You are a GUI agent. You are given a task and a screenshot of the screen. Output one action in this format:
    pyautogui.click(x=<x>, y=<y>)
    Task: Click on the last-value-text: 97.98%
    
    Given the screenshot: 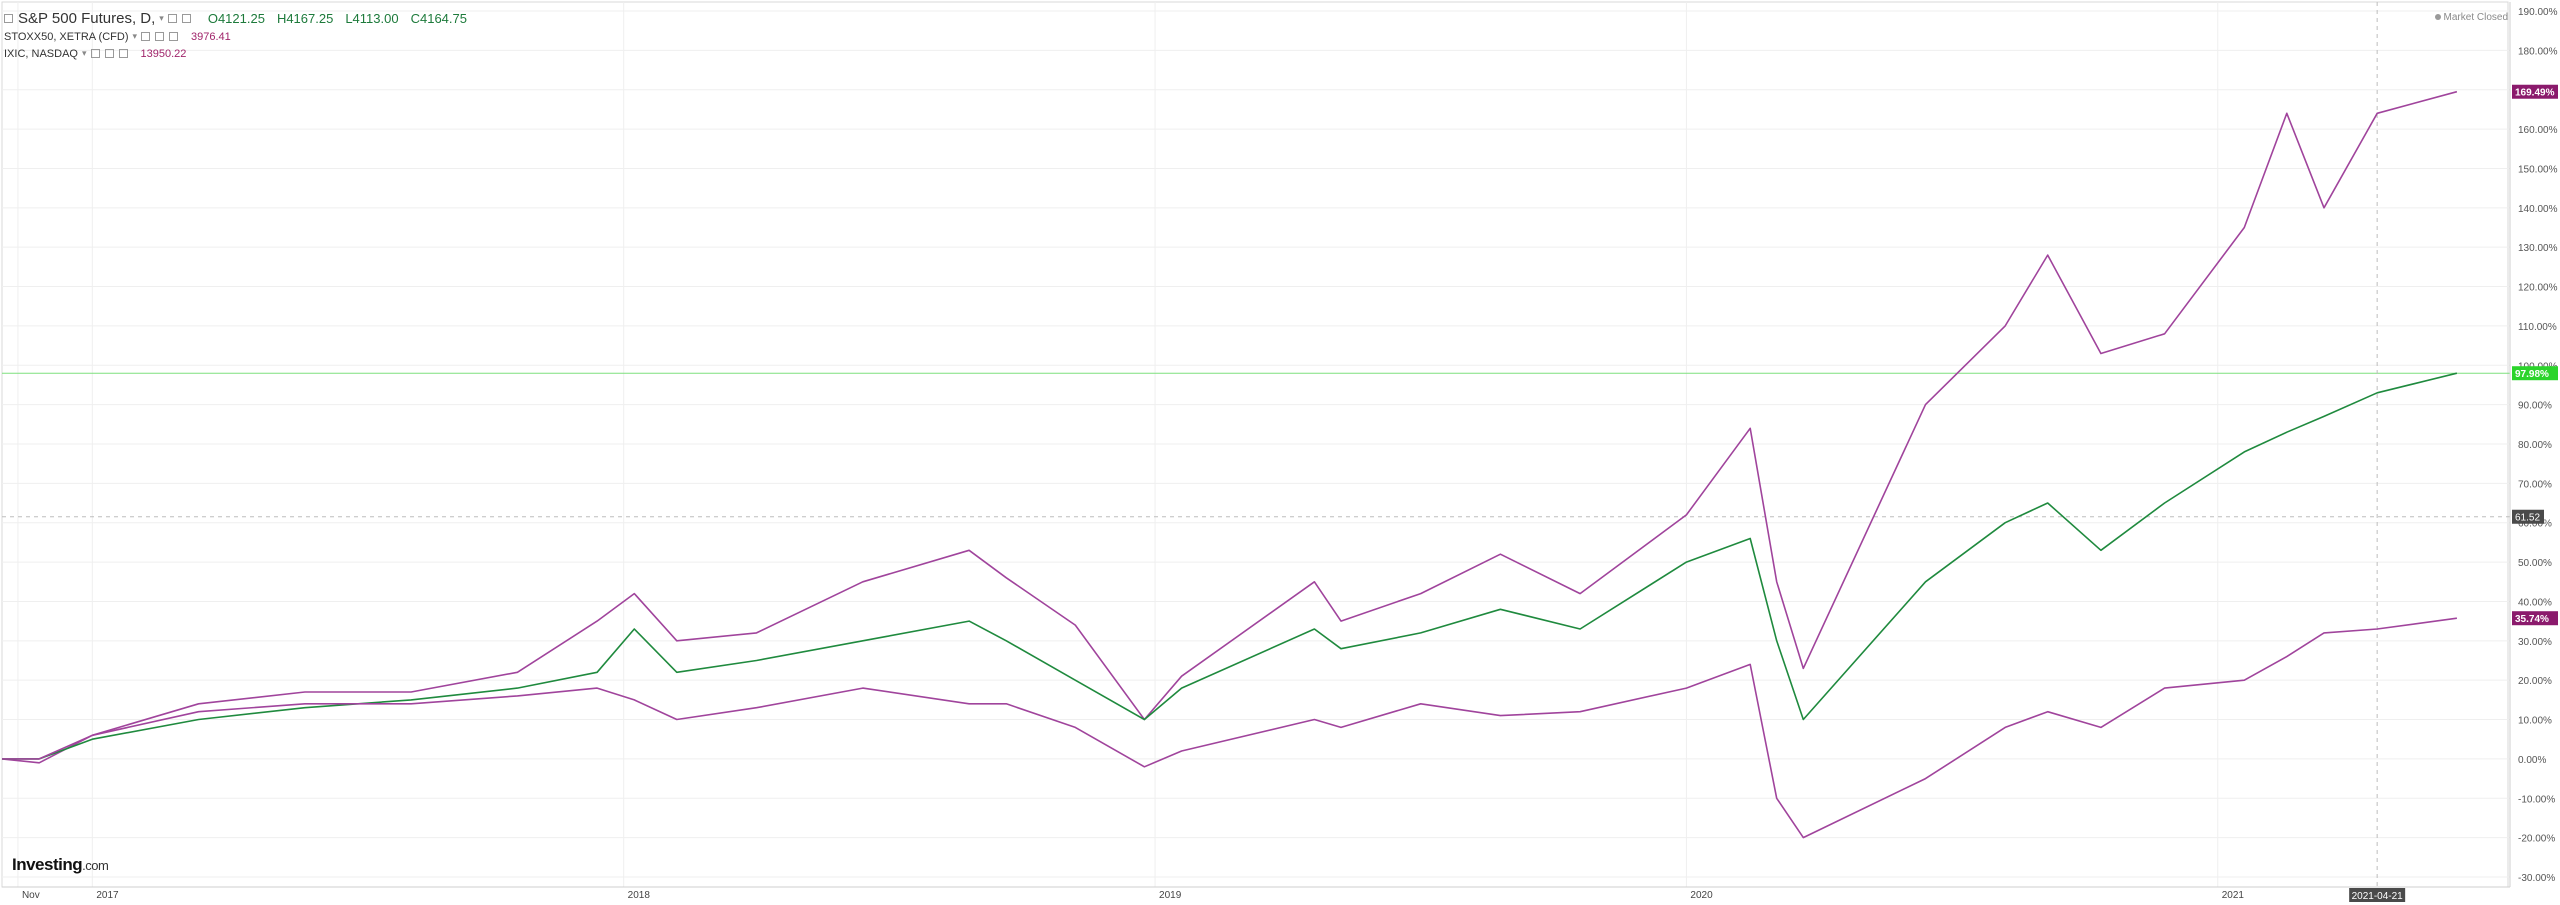 What is the action you would take?
    pyautogui.click(x=2532, y=374)
    